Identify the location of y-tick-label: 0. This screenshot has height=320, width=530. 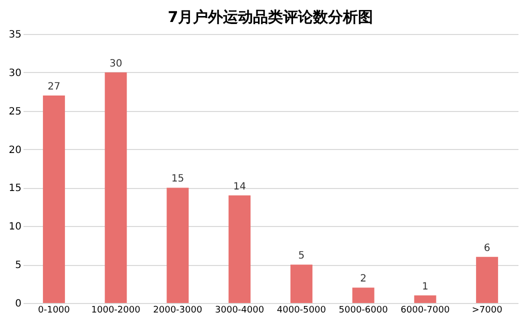
(18, 304).